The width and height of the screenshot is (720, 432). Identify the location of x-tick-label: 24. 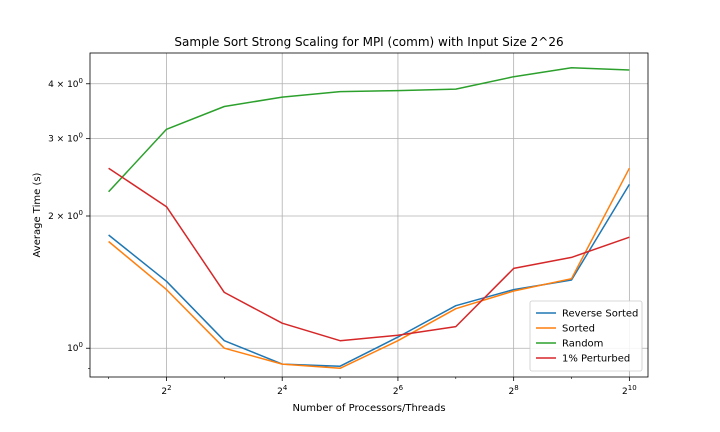
(282, 390).